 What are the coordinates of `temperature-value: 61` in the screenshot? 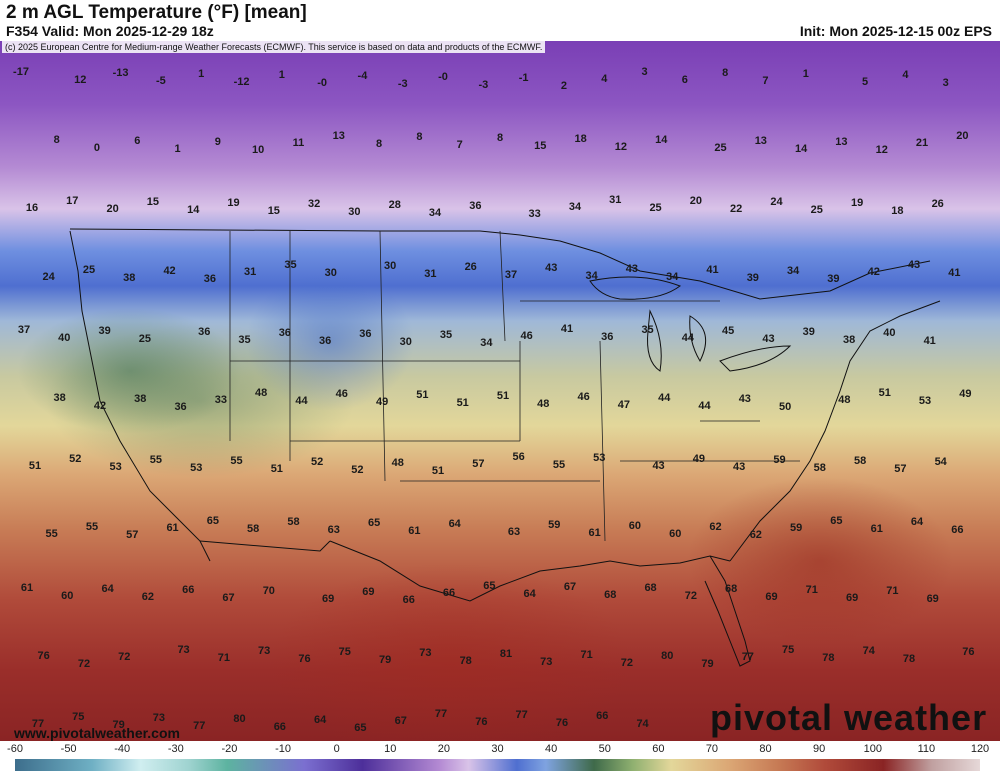 It's located at (414, 531).